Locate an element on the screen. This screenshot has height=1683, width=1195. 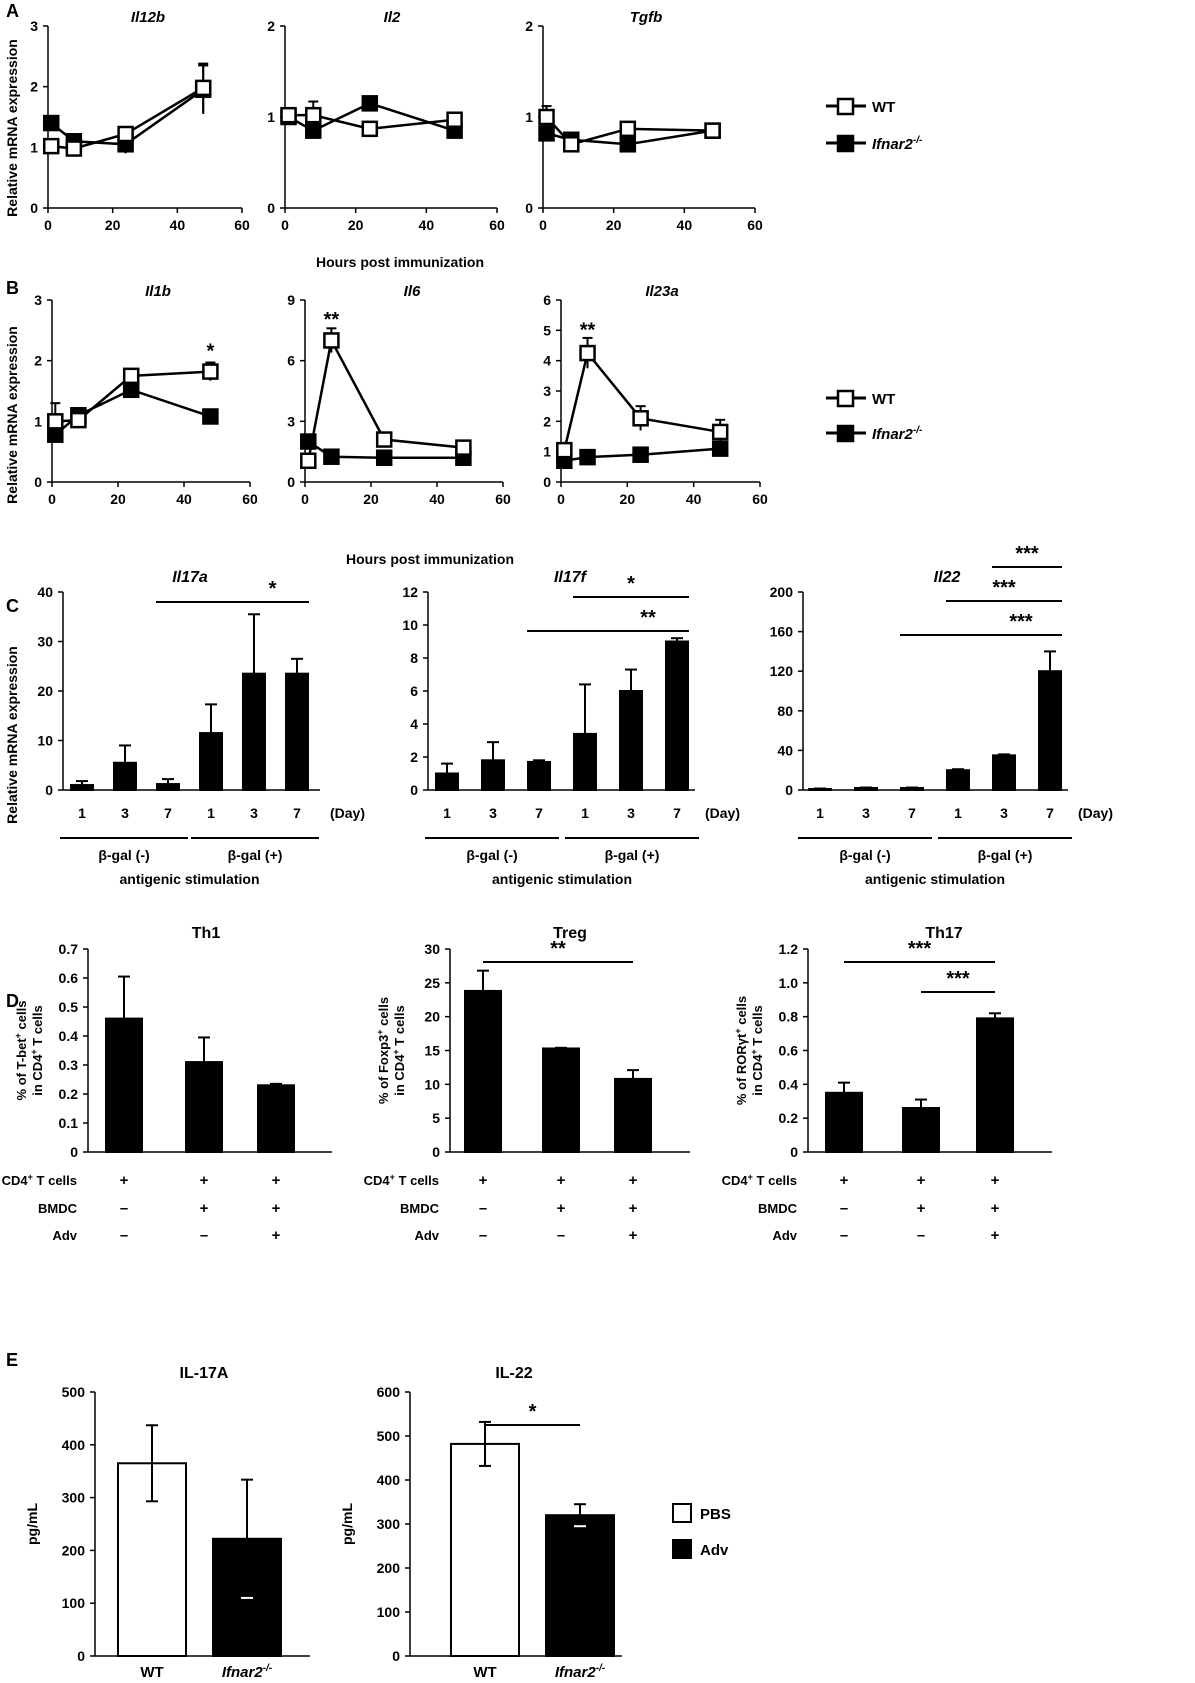
chart-b1: Il1b 0 1 2 3 0 20 40 60 * is located at coordinates (146, 395).